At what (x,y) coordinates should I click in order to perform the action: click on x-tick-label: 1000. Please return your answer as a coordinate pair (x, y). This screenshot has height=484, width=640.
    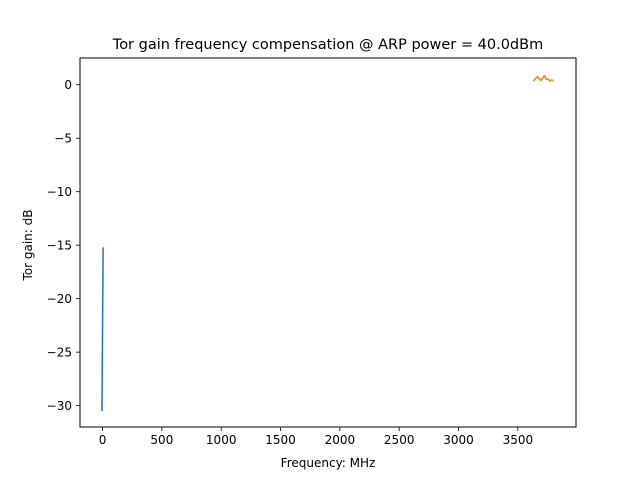
    Looking at the image, I should click on (221, 440).